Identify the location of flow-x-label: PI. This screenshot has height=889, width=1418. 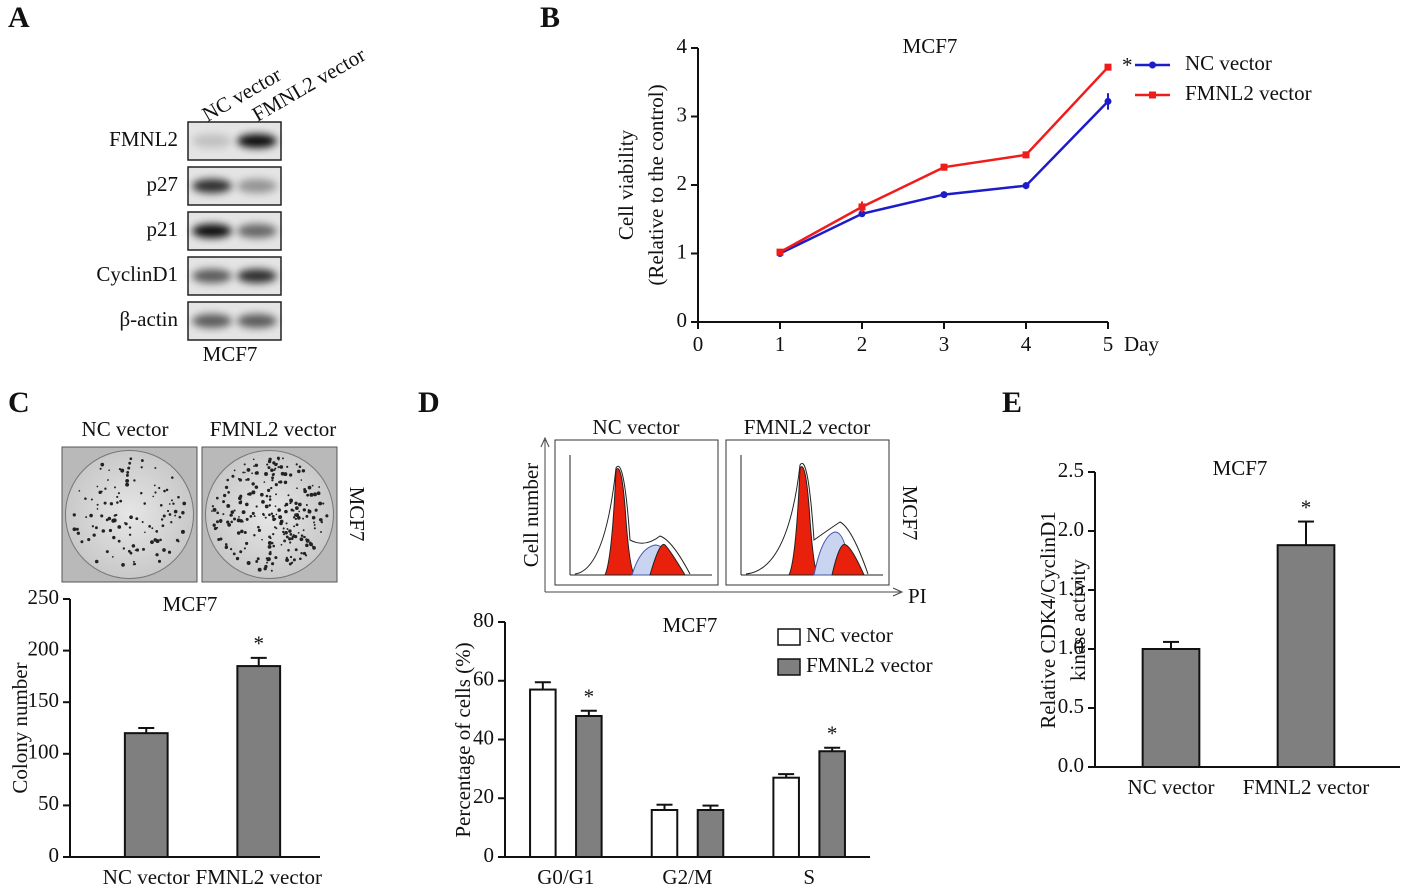
(917, 596).